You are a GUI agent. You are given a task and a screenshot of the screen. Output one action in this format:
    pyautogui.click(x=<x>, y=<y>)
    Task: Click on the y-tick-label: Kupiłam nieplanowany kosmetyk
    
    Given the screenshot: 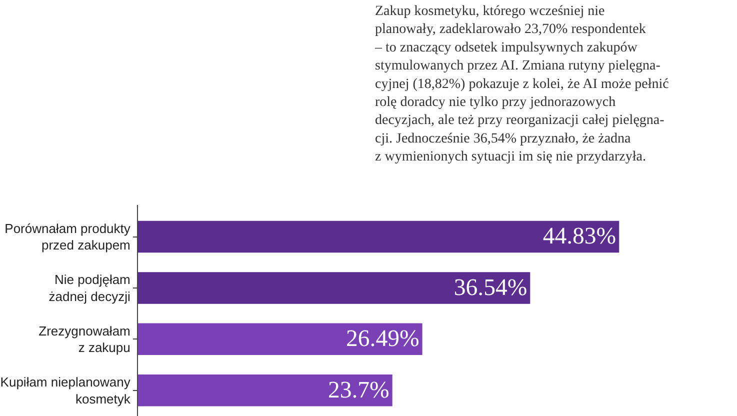 What is the action you would take?
    pyautogui.click(x=65, y=390)
    